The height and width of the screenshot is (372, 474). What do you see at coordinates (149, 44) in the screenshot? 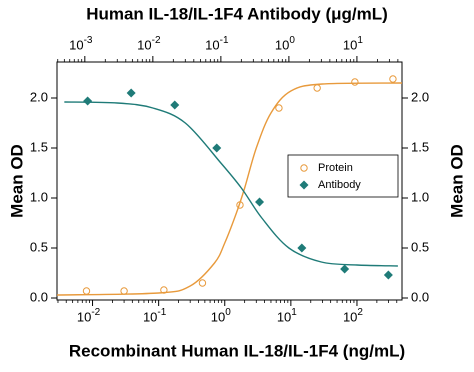
I see `x2-tick-label: 10⁻²` at bounding box center [149, 44].